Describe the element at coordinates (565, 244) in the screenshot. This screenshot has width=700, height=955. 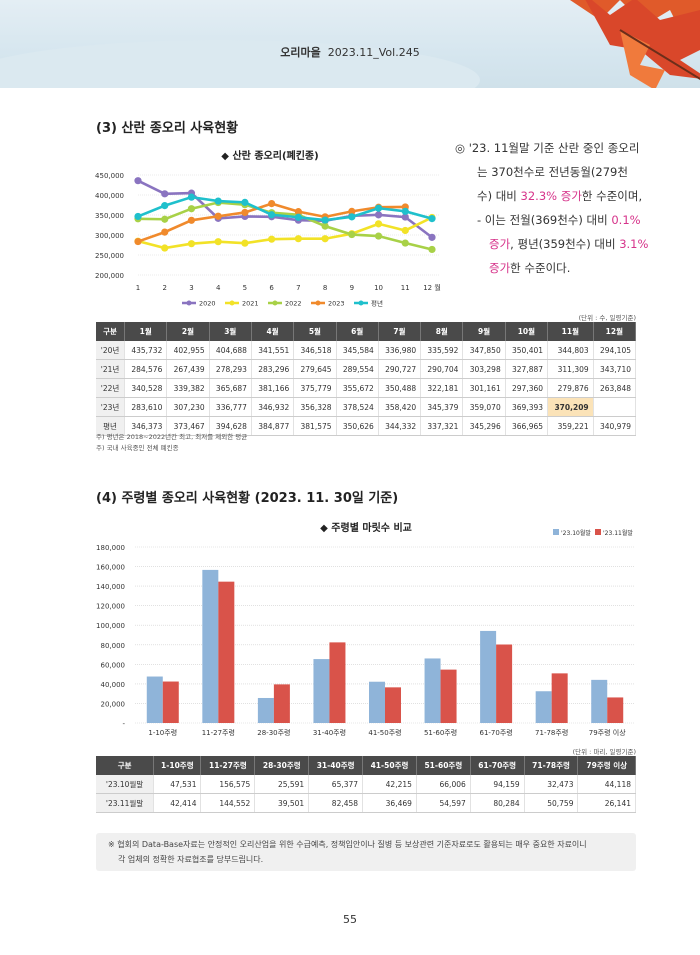
I see `desc-text: , 평년(359천수) 대비` at that location.